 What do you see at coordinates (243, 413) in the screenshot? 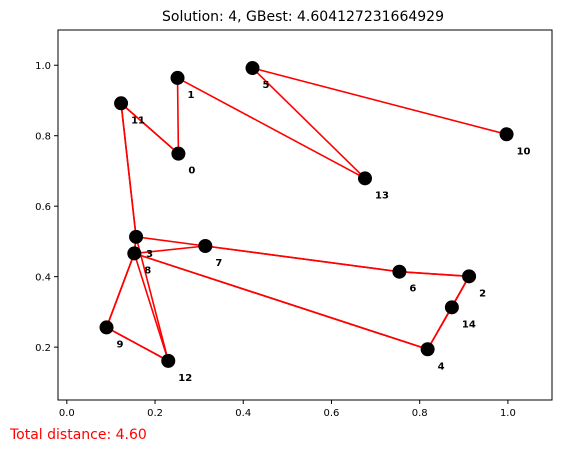
I see `x-tick-label: 0.4` at bounding box center [243, 413].